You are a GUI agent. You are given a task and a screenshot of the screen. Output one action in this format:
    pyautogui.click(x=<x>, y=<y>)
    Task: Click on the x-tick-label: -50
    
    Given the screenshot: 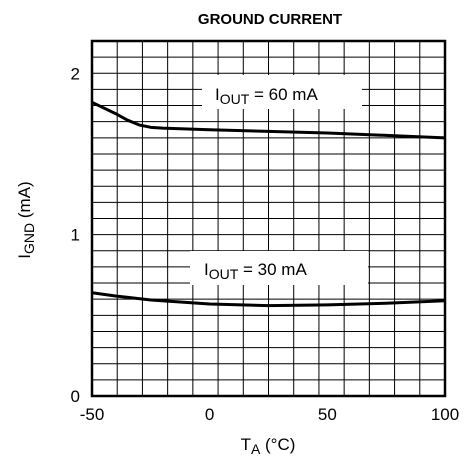 What is the action you would take?
    pyautogui.click(x=92, y=414)
    